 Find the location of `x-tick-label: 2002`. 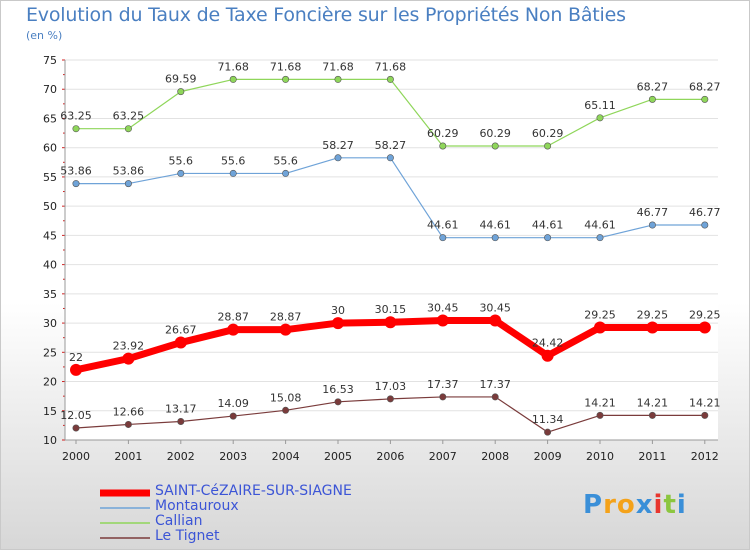

x-tick-label: 2002 is located at coordinates (181, 456).